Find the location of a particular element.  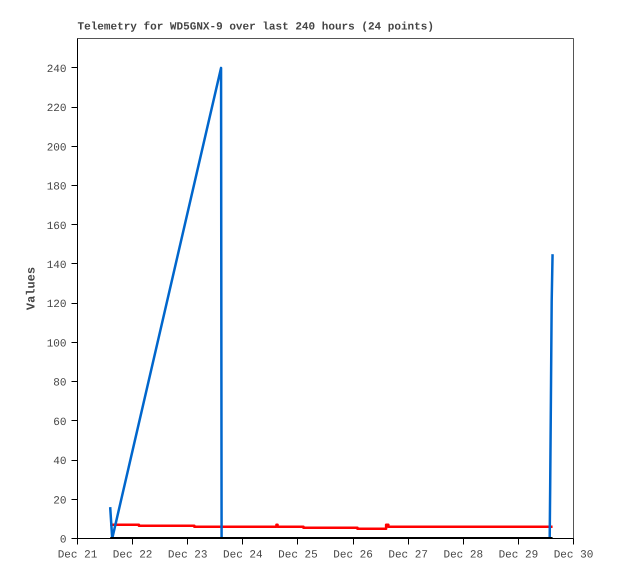

x-tick-label: Dec 23 is located at coordinates (188, 556).